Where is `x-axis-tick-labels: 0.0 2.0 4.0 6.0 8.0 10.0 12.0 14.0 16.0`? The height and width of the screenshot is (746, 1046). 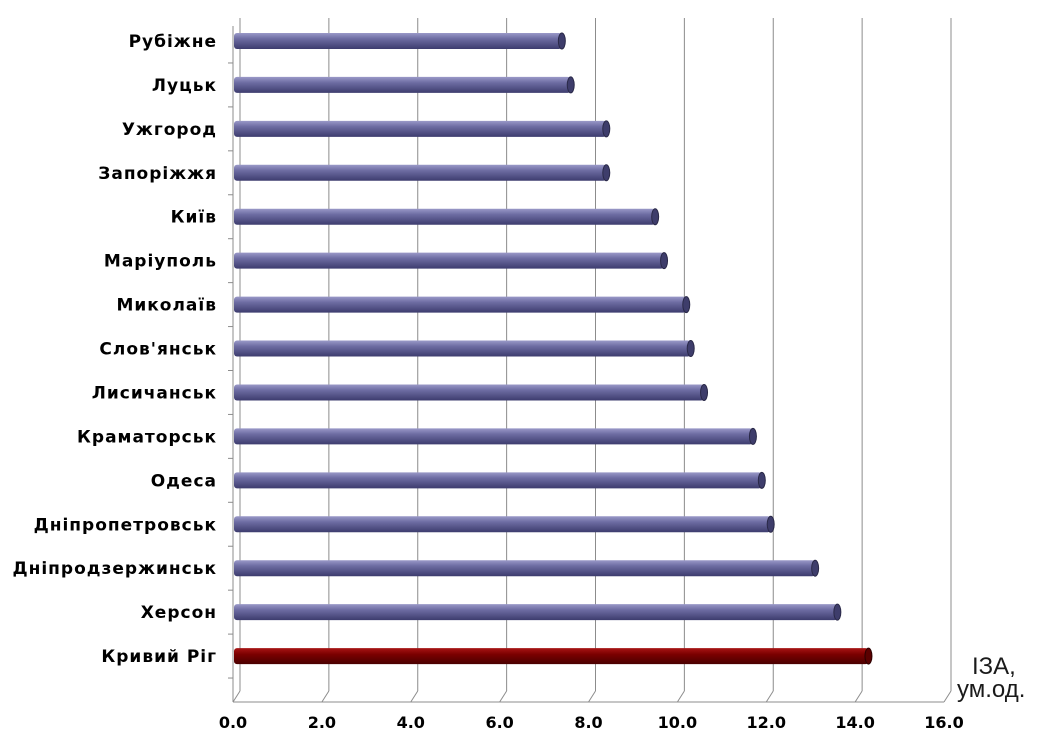 x-axis-tick-labels: 0.0 2.0 4.0 6.0 8.0 10.0 12.0 14.0 16.0 is located at coordinates (591, 722).